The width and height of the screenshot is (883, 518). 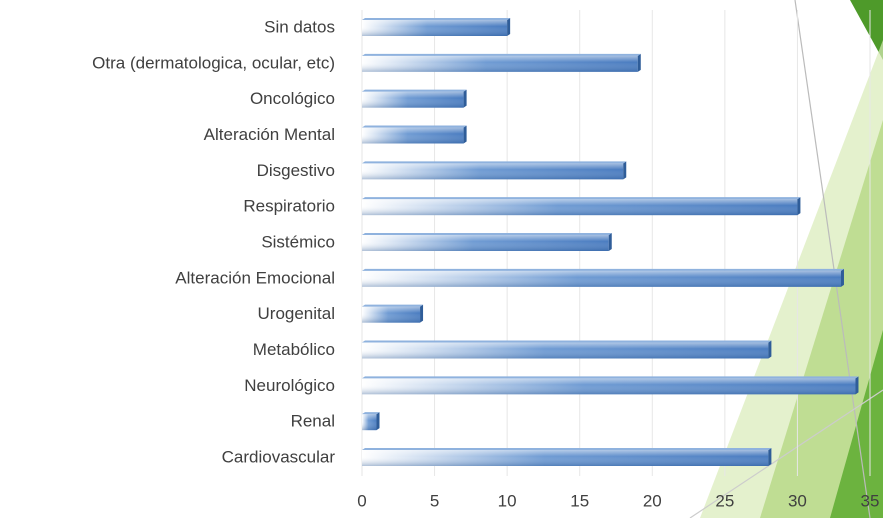 I want to click on x-tick-label: 30, so click(x=797, y=500).